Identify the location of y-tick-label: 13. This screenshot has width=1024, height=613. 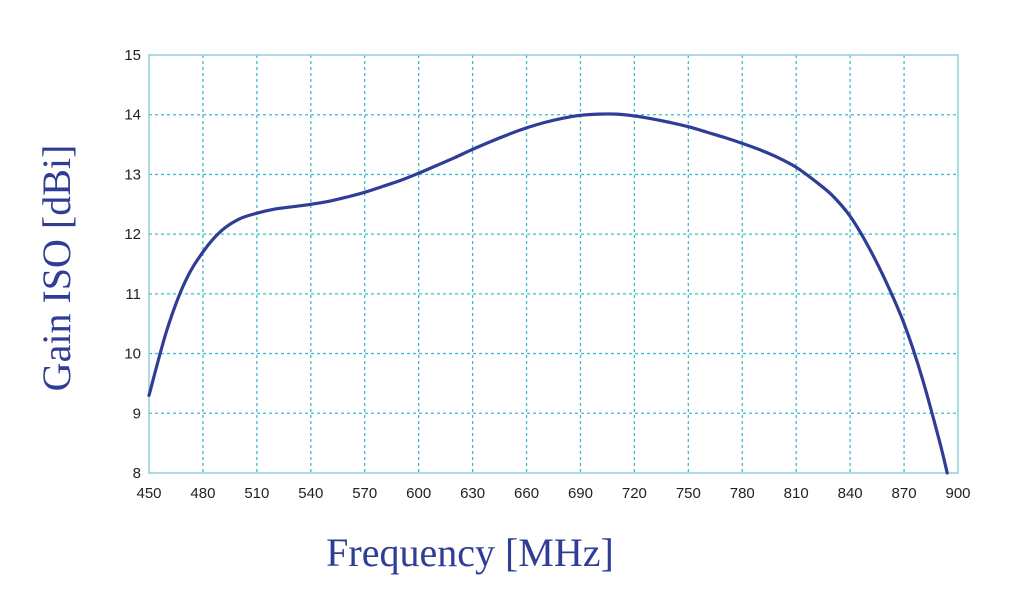
(132, 174).